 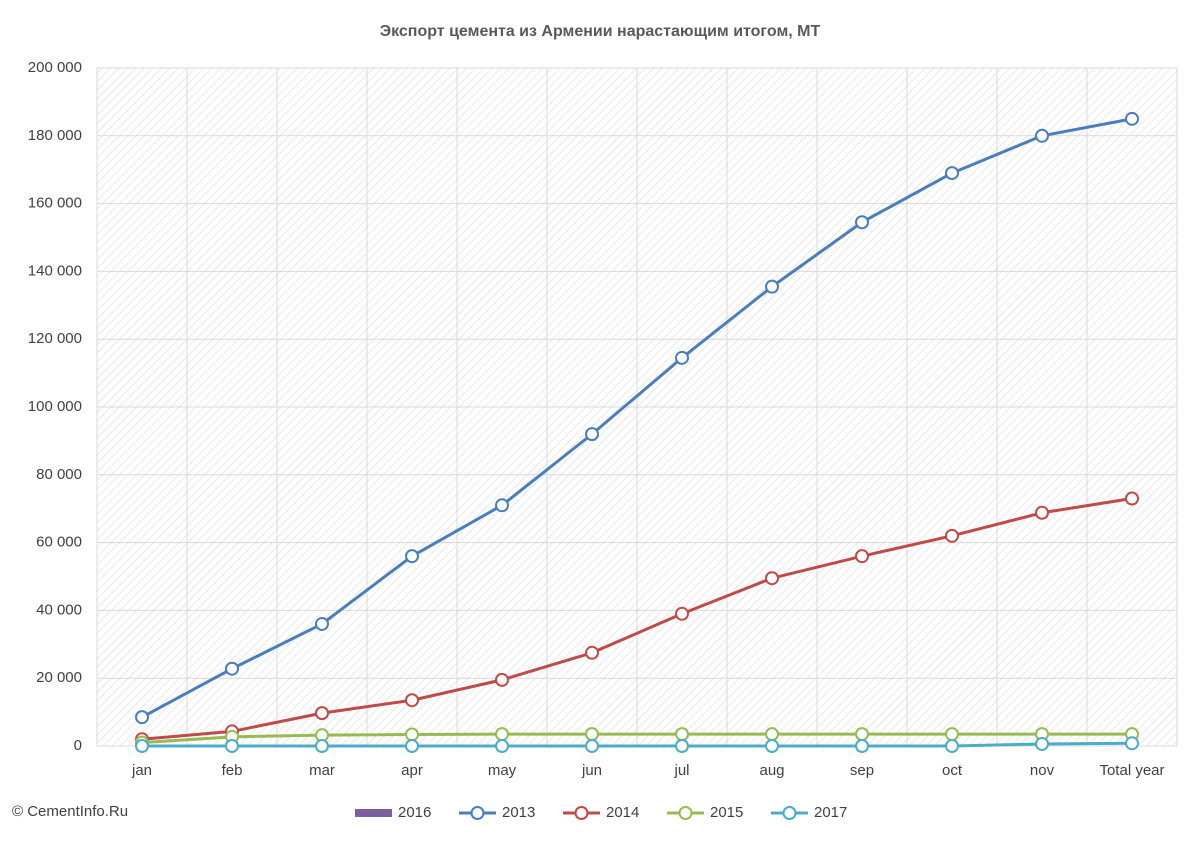 I want to click on x-tick-label: feb, so click(x=232, y=770).